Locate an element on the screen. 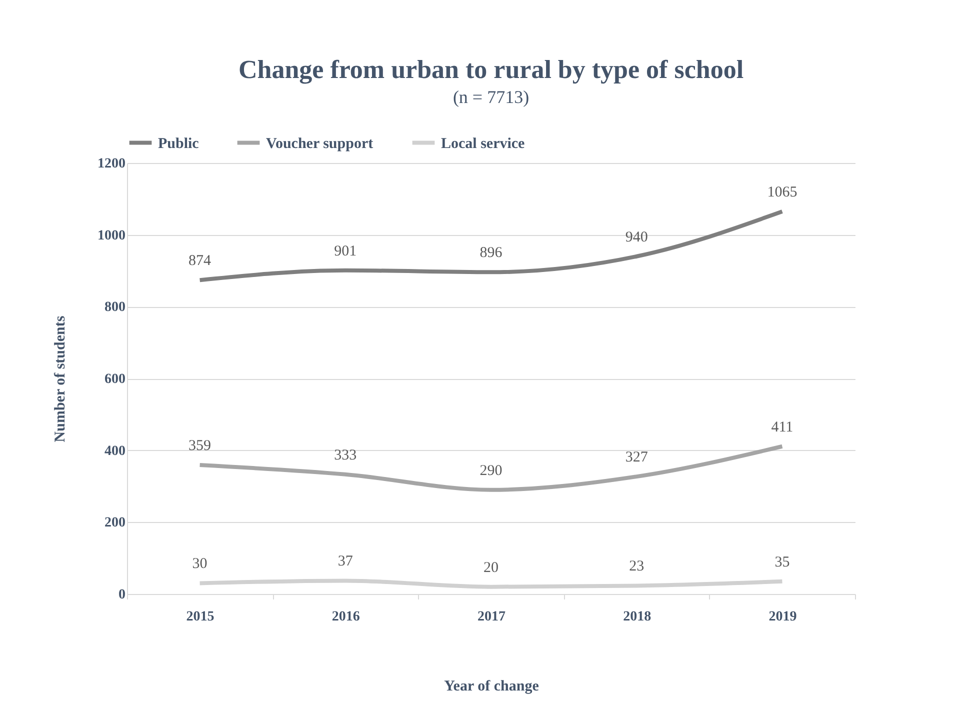  legend-label: Local service is located at coordinates (483, 144).